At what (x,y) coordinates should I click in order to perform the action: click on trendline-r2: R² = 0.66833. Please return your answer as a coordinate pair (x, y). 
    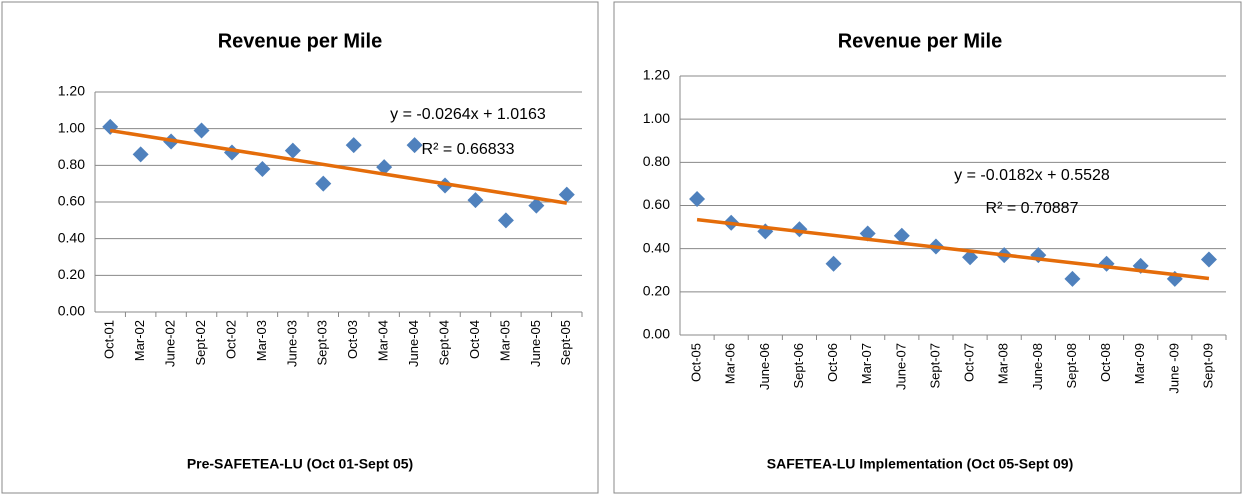
    Looking at the image, I should click on (468, 149).